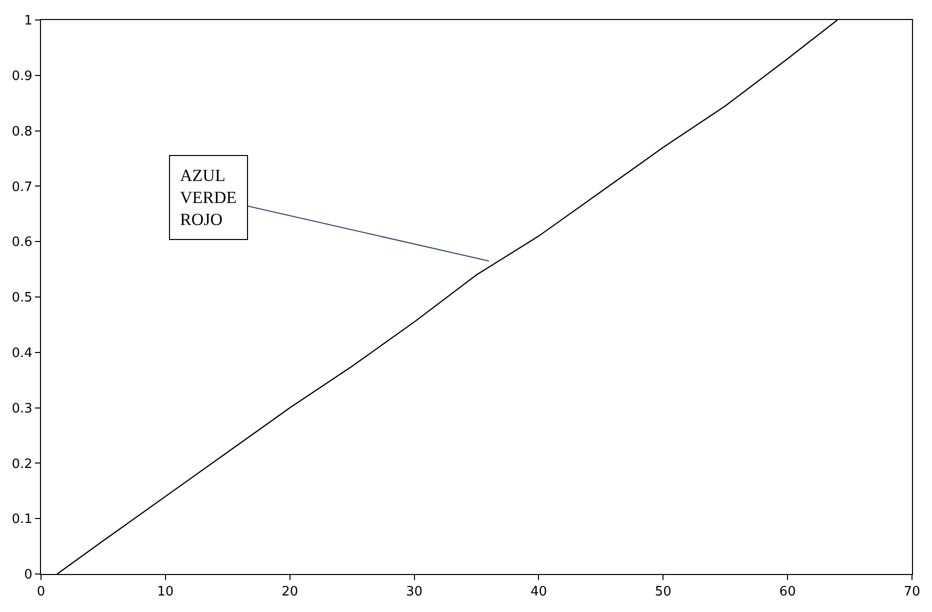 This screenshot has width=932, height=612. What do you see at coordinates (787, 592) in the screenshot?
I see `x-tick-label: 60` at bounding box center [787, 592].